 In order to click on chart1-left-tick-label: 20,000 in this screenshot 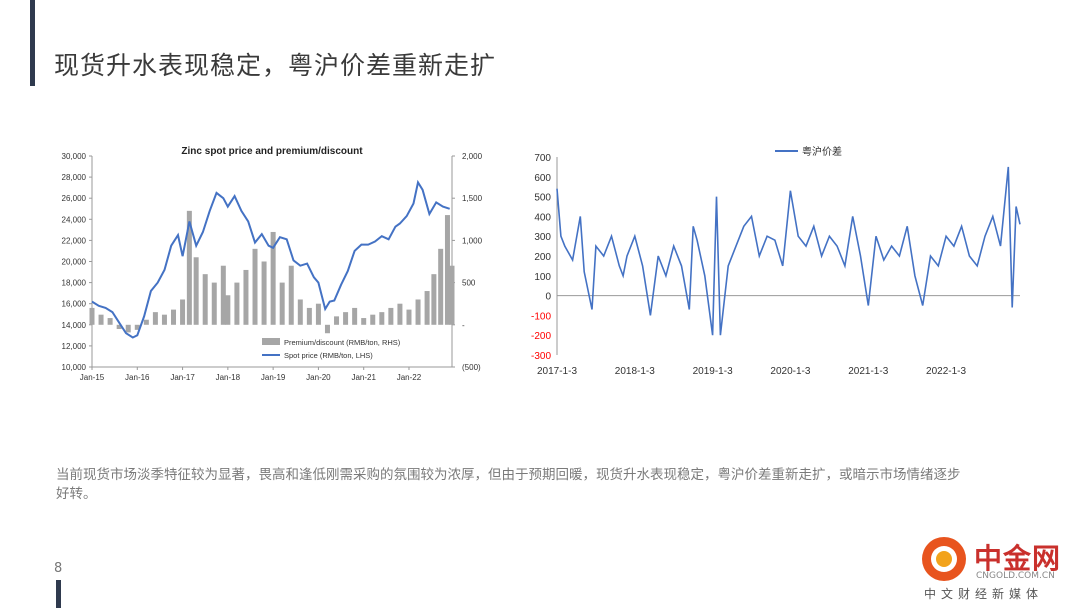, I will do `click(74, 262)`.